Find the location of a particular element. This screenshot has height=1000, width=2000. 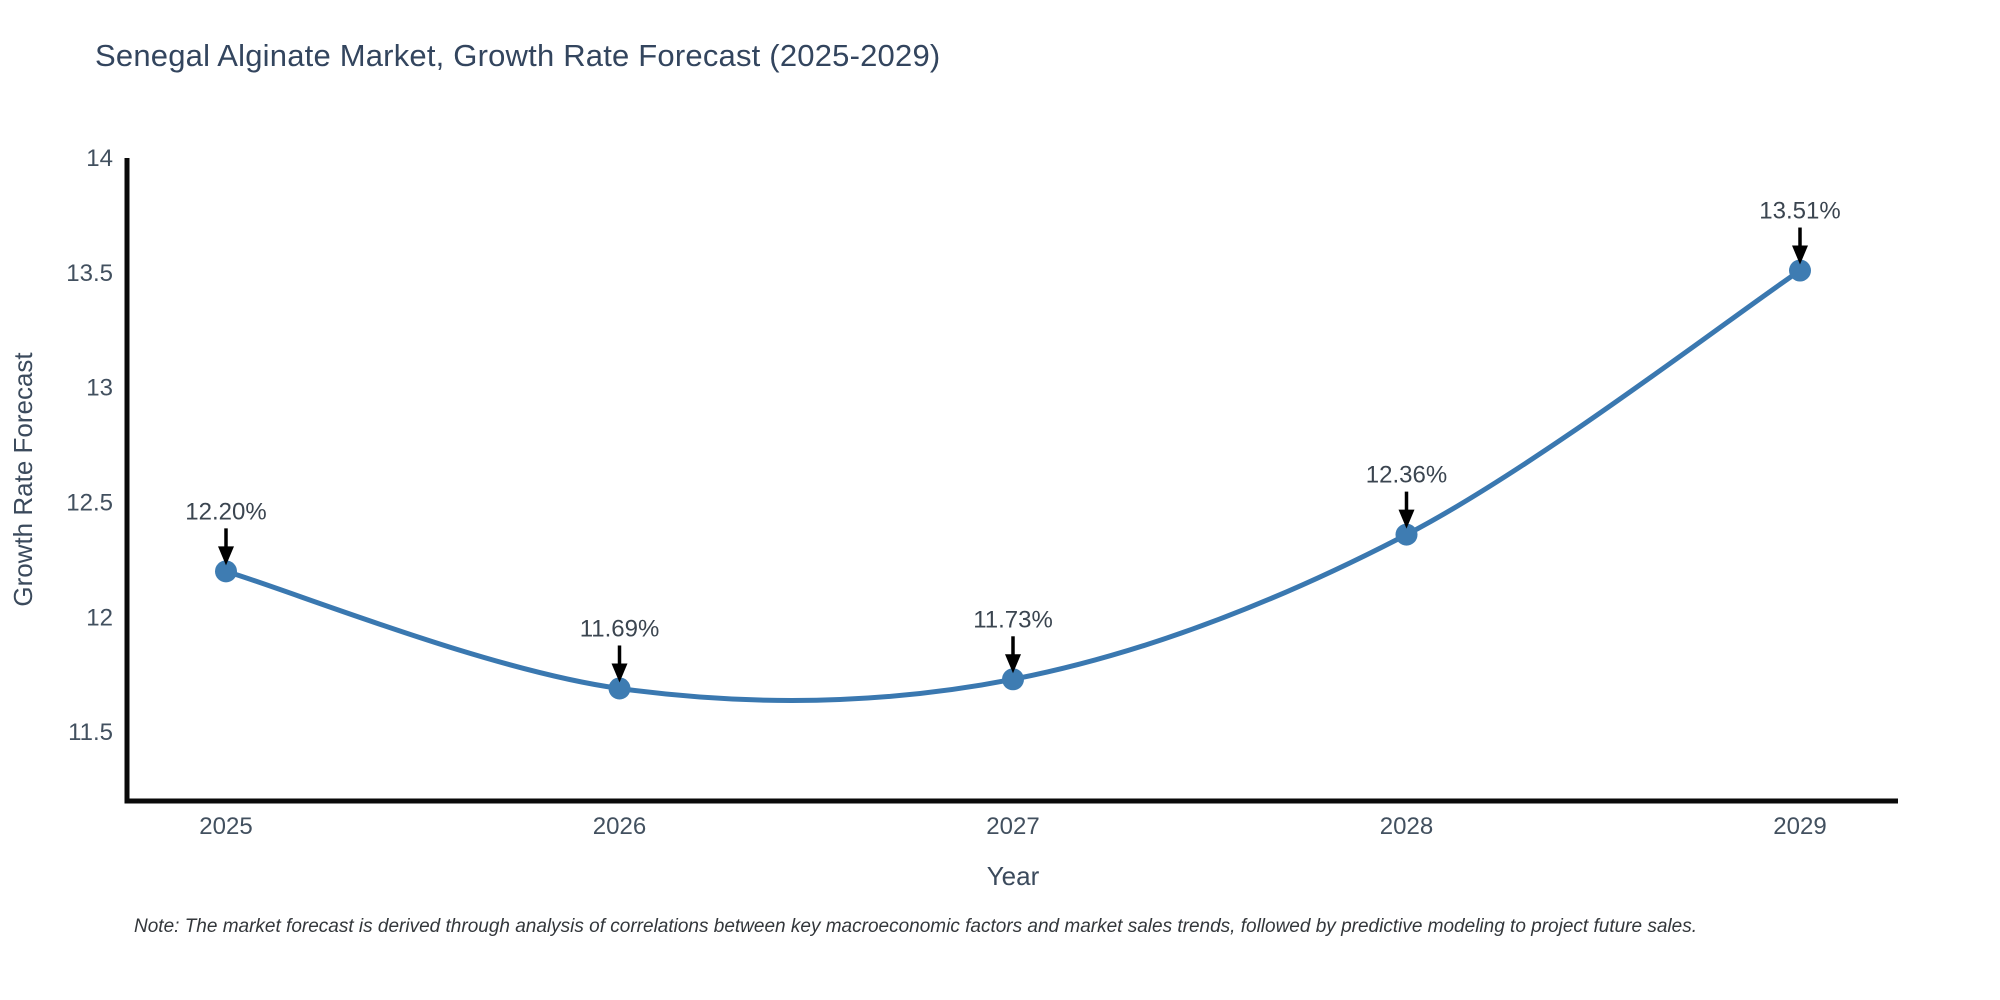

y-tick-label: 11.5 is located at coordinates (90, 732).